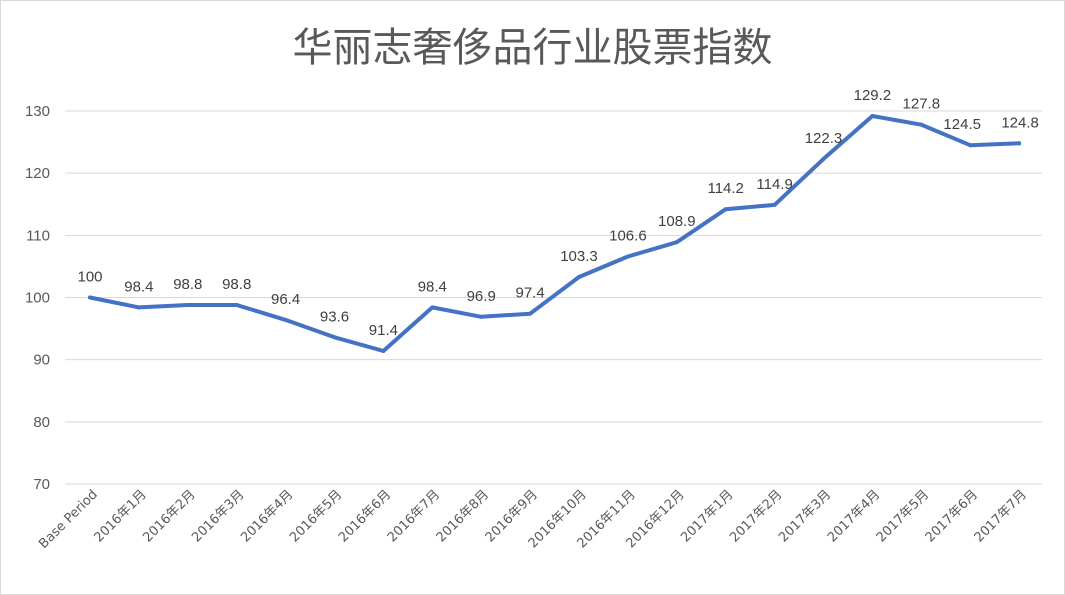  What do you see at coordinates (873, 95) in the screenshot?
I see `data-label: 129.2` at bounding box center [873, 95].